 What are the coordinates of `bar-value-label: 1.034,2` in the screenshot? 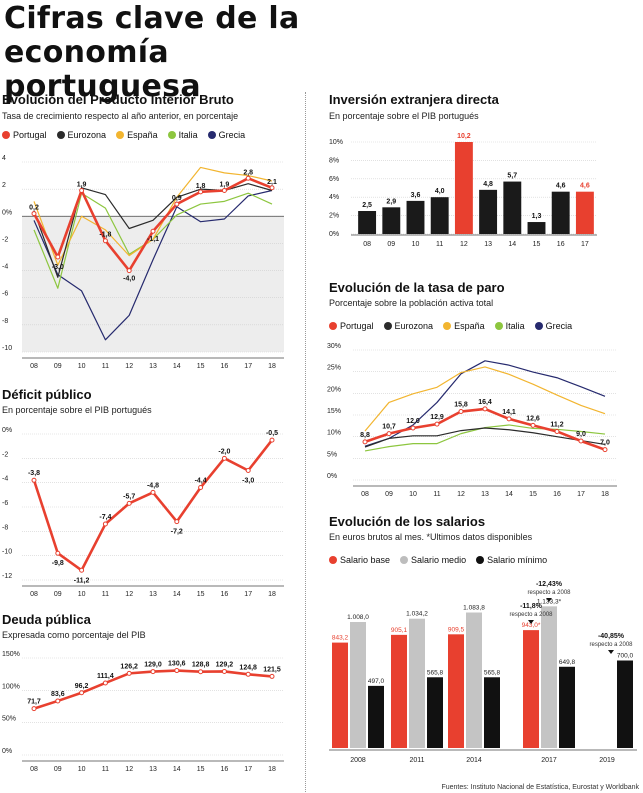 It's located at (417, 614).